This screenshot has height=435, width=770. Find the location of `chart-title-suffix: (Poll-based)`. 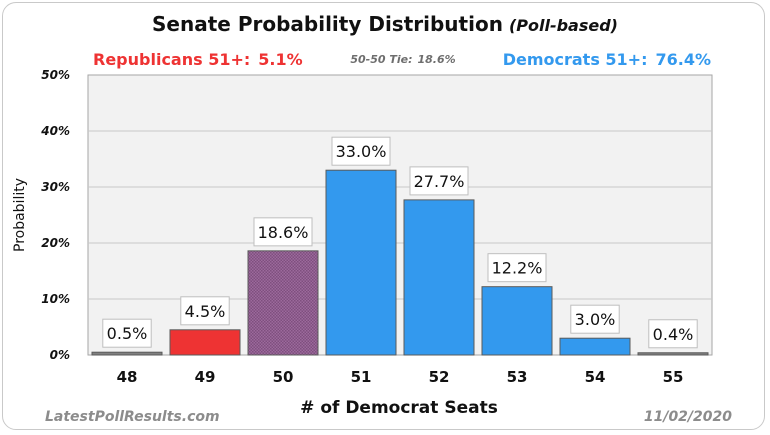

chart-title-suffix: (Poll-based) is located at coordinates (563, 25).